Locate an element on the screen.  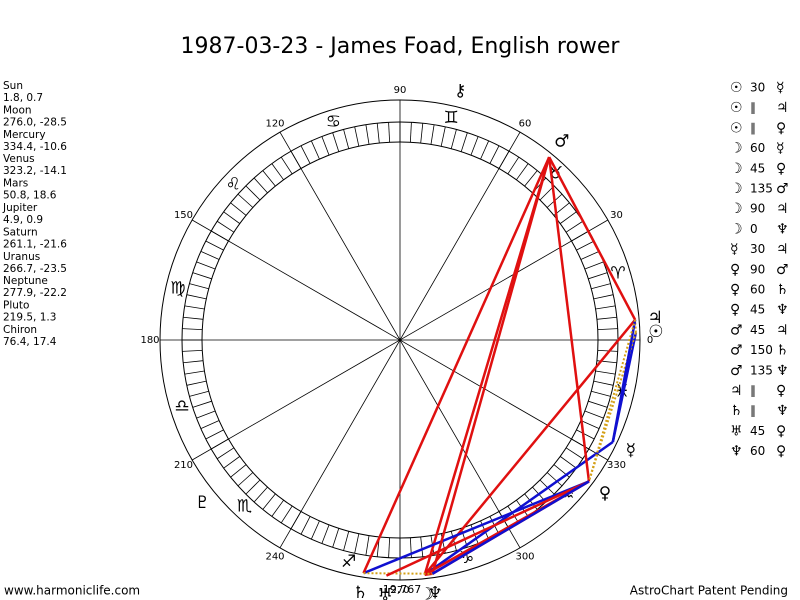
aspect-b: ☿ is located at coordinates (780, 88).